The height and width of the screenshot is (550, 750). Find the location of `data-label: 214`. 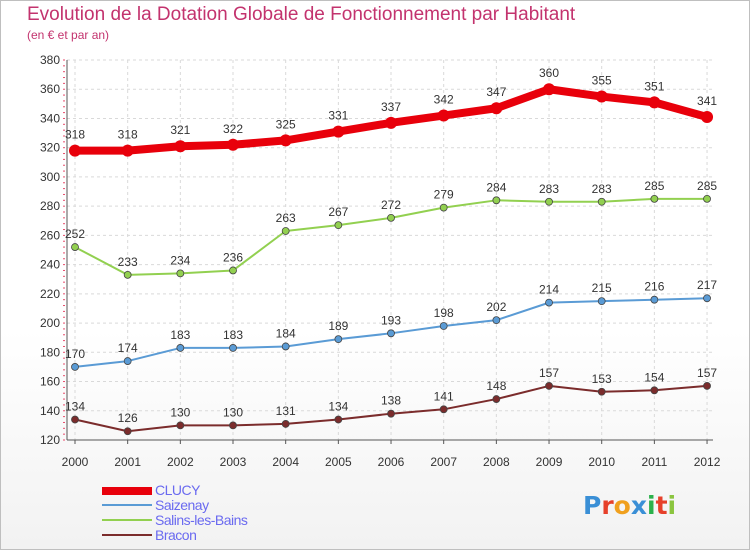

data-label: 214 is located at coordinates (549, 290).